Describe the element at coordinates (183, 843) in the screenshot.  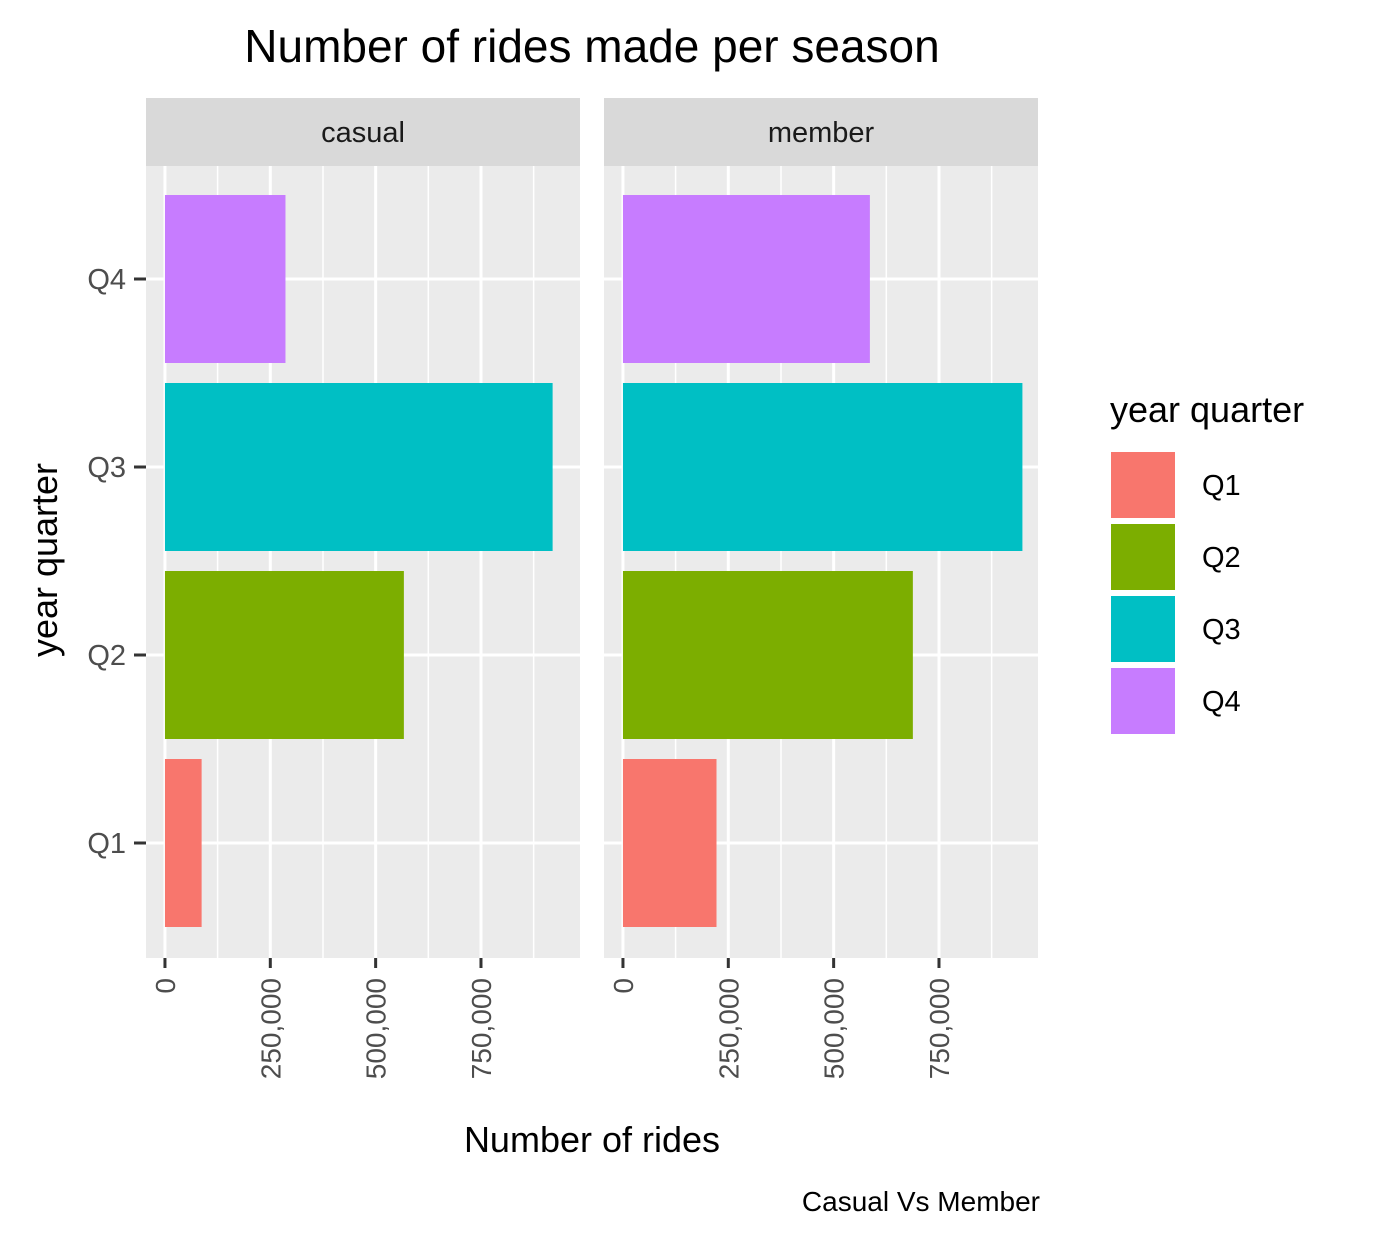
I see `bar-casual-Q1` at that location.